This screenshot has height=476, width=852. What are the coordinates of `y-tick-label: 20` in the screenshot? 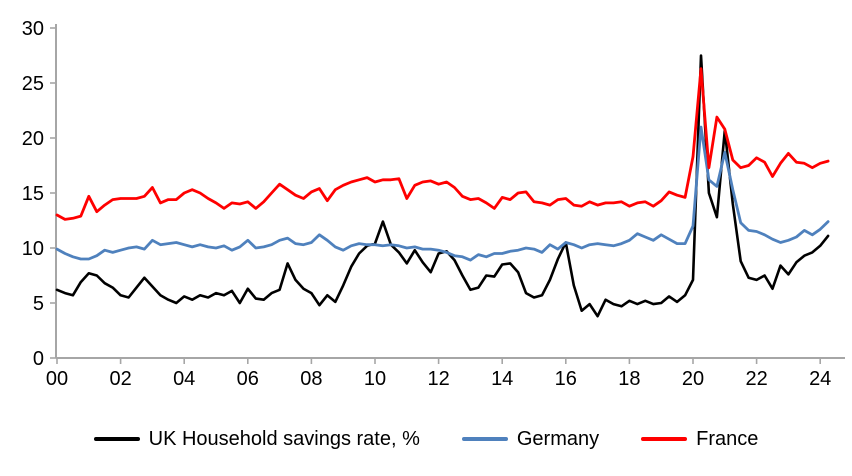 It's located at (33, 139).